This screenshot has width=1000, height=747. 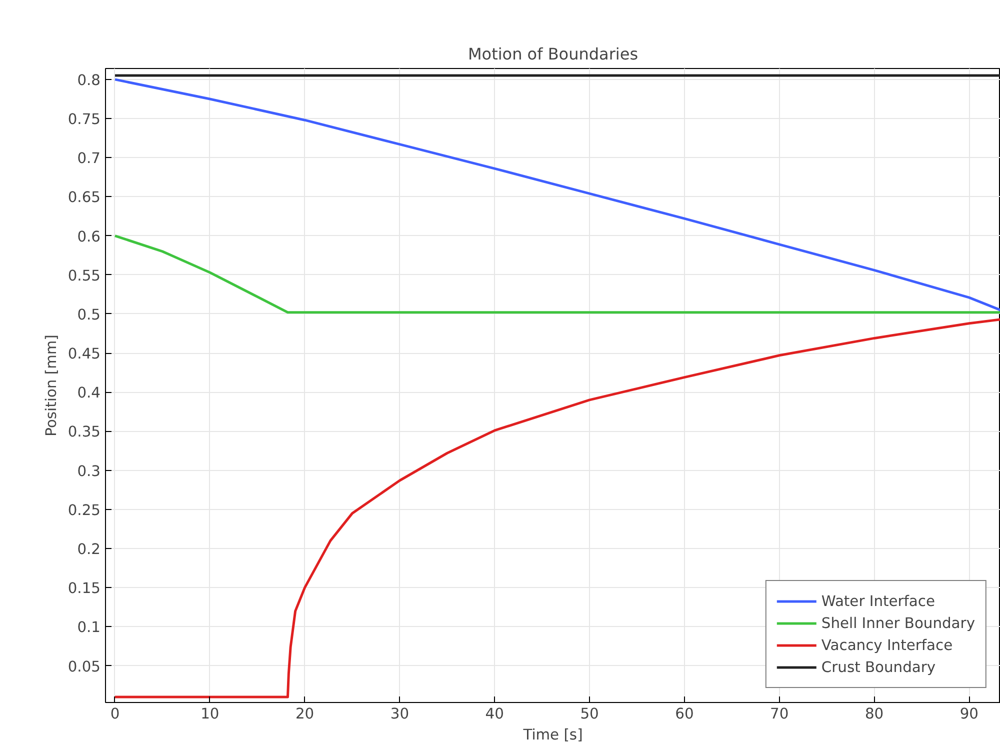 I want to click on y-tick-label: 0.2, so click(x=89, y=549).